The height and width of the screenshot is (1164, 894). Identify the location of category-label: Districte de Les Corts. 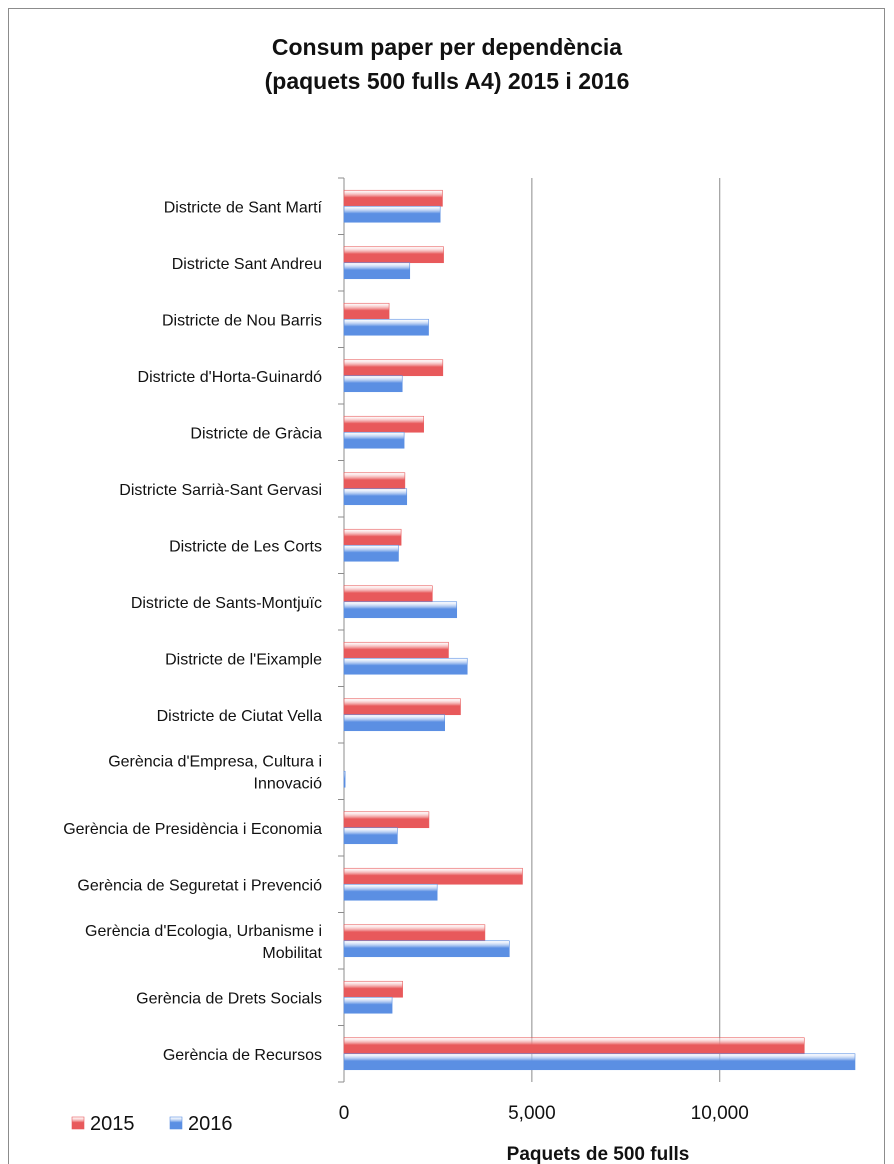
(245, 546).